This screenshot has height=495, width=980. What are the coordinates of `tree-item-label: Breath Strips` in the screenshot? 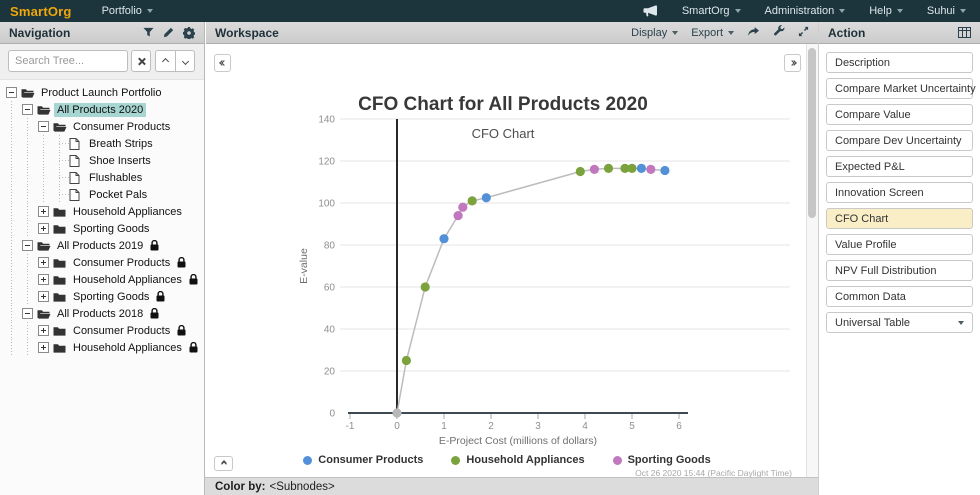 It's located at (121, 143).